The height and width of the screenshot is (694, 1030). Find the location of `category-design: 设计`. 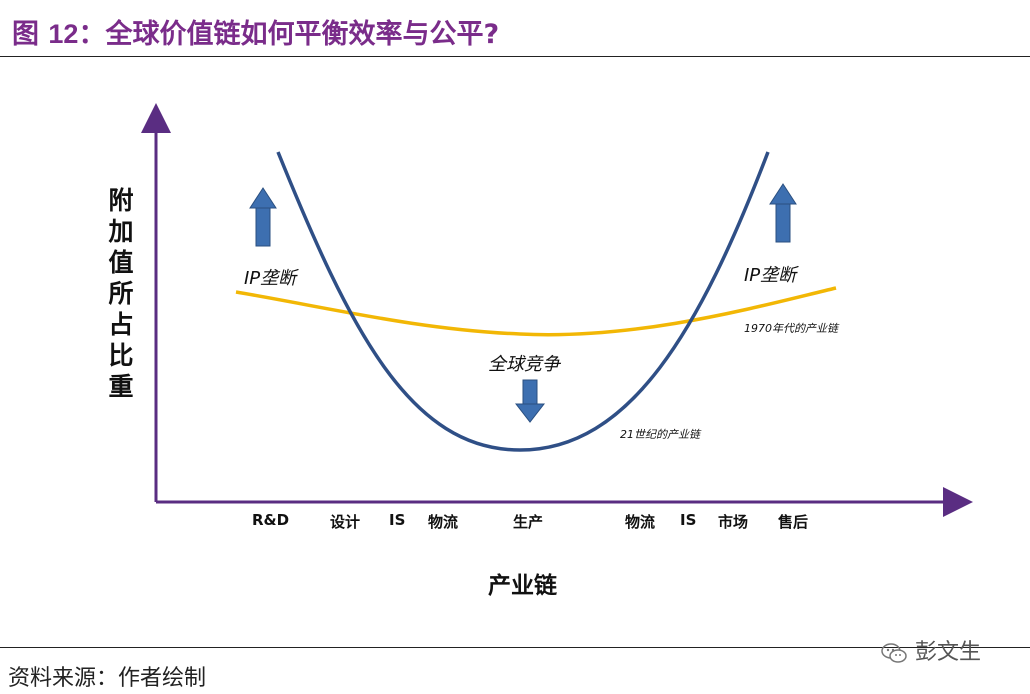

category-design: 设计 is located at coordinates (345, 522).